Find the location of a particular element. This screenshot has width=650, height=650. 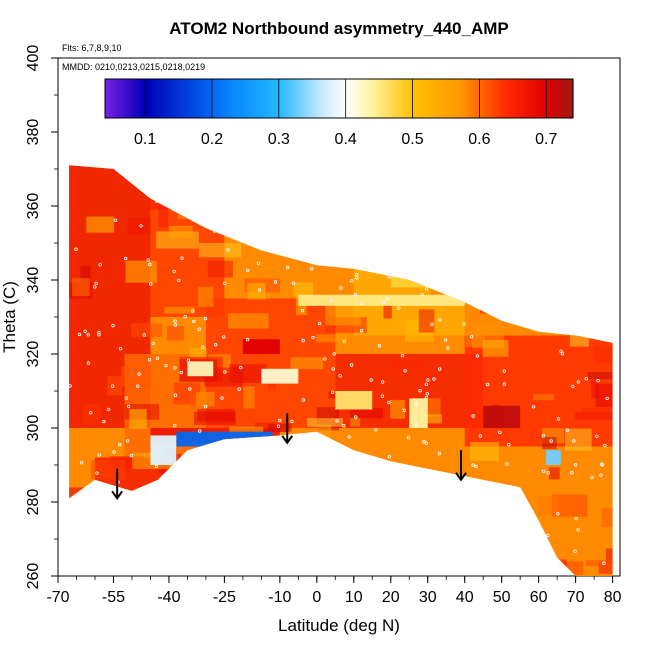

colorbar-tick-label: 0.2 is located at coordinates (212, 139).